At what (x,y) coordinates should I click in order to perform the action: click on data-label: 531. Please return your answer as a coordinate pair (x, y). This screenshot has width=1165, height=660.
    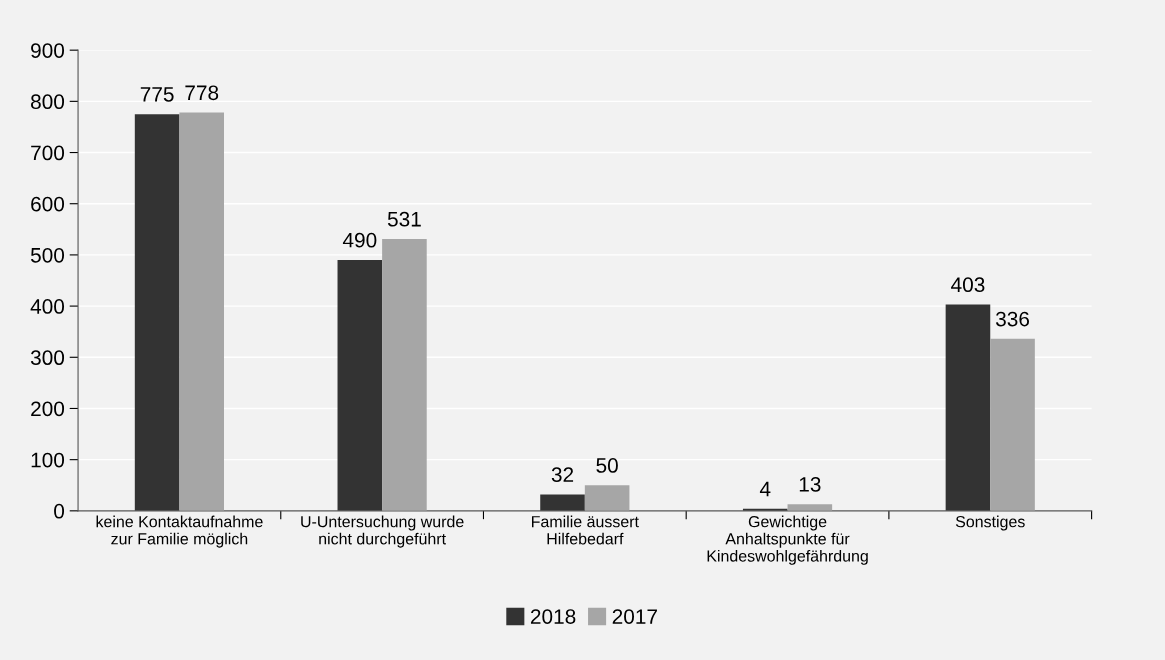
    Looking at the image, I should click on (404, 219).